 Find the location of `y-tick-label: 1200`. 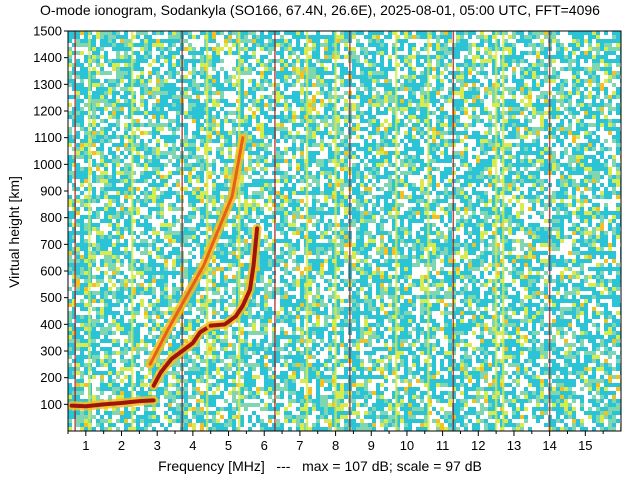

y-tick-label: 1200 is located at coordinates (47, 111).